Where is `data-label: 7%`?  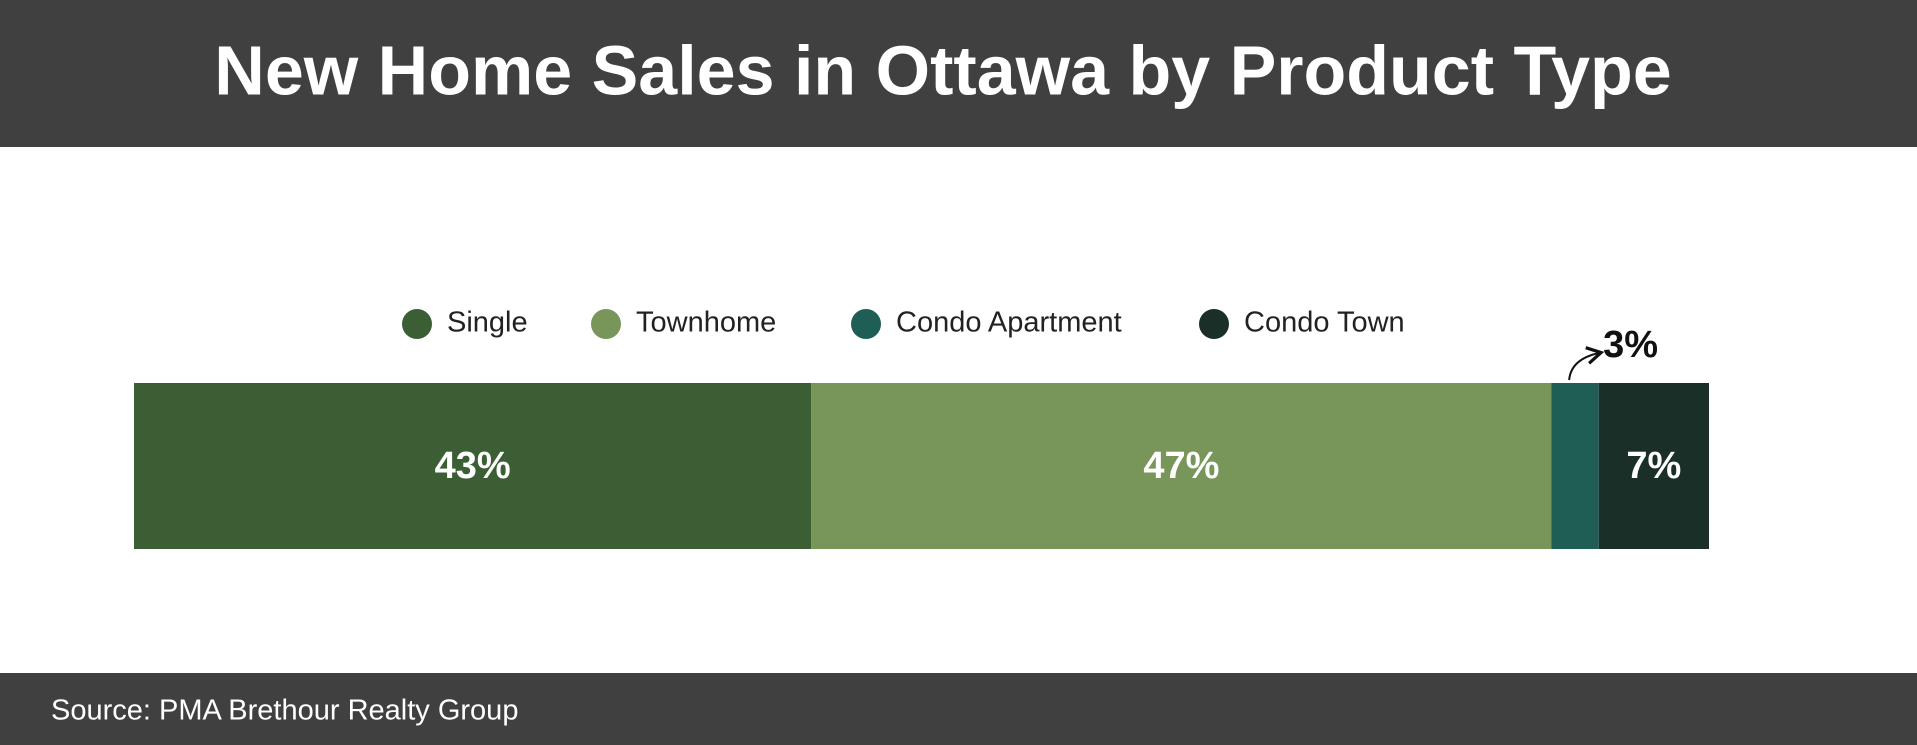
data-label: 7% is located at coordinates (1653, 466).